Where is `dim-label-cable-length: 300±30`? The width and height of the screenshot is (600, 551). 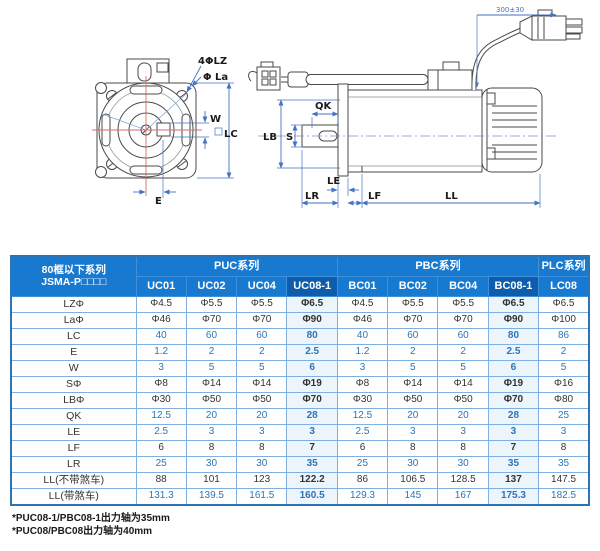
dim-label-cable-length: 300±30 is located at coordinates (510, 10).